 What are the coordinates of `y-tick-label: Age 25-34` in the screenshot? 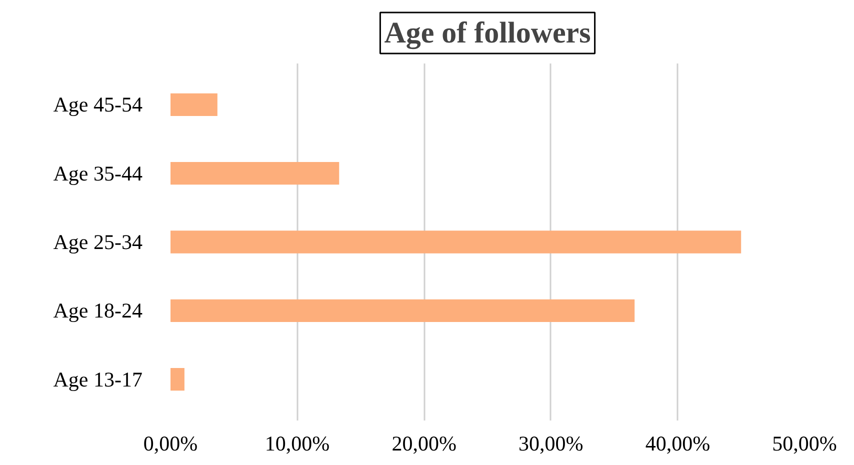 It's located at (98, 242).